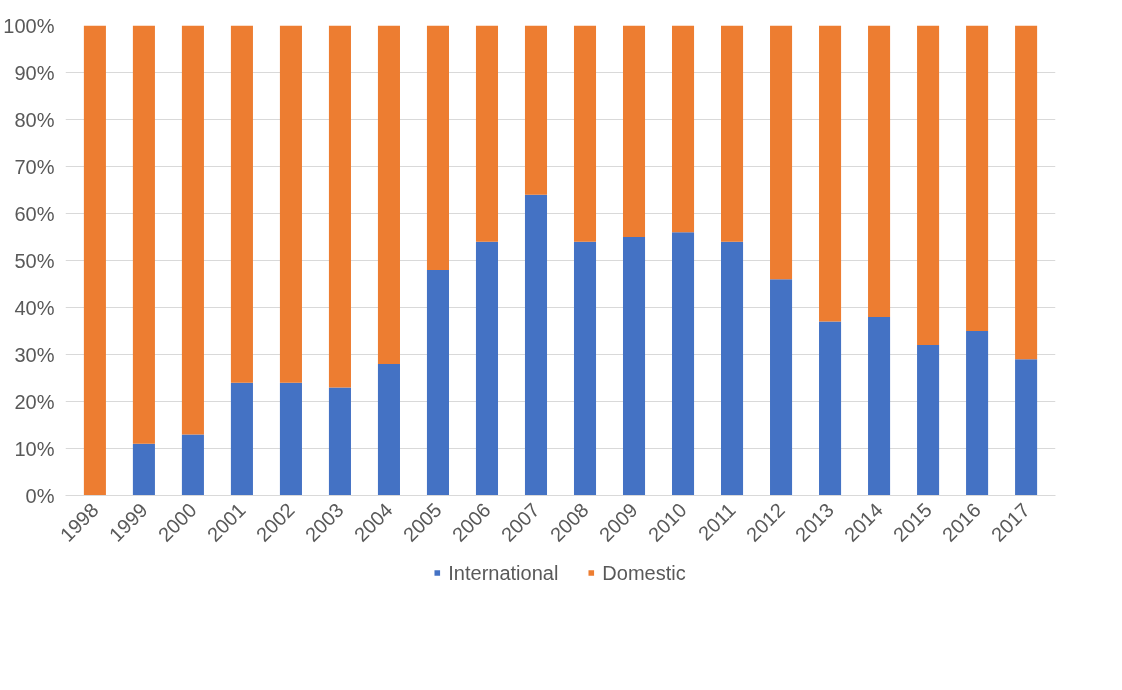  What do you see at coordinates (34, 307) in the screenshot?
I see `y-tick-label: 40%` at bounding box center [34, 307].